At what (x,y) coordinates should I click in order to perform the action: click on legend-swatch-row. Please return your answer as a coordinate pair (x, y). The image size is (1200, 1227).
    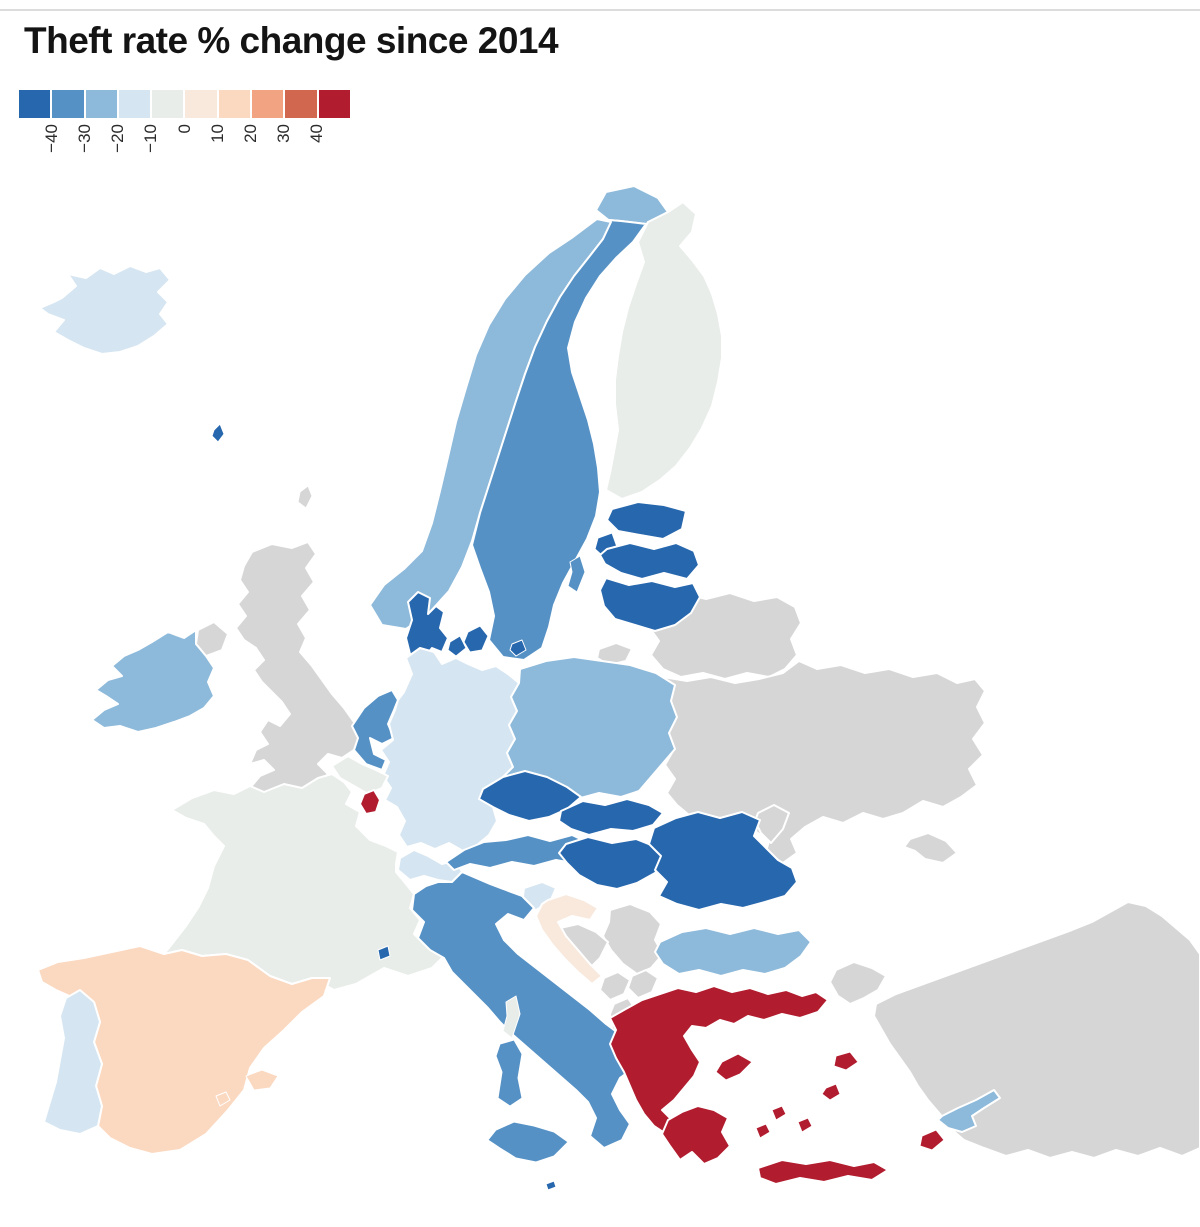
    Looking at the image, I should click on (219, 104).